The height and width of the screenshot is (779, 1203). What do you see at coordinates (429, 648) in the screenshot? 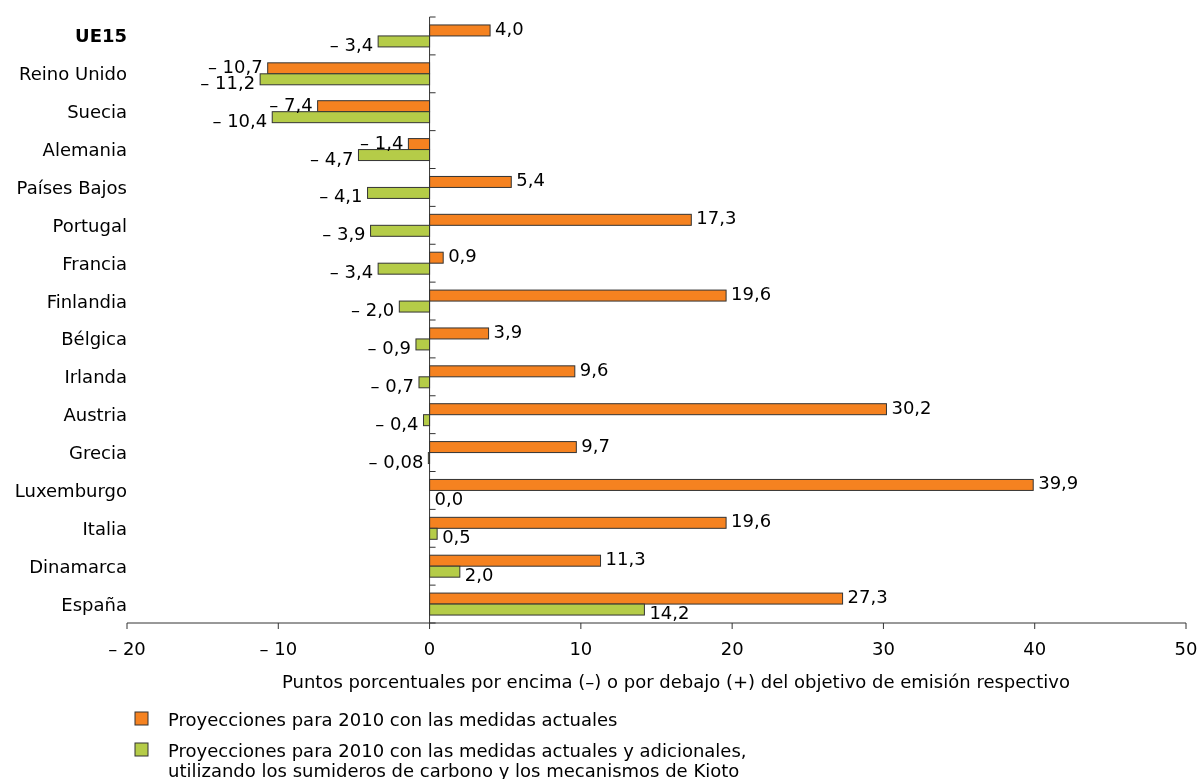
I see `x-tick-label: 0` at bounding box center [429, 648].